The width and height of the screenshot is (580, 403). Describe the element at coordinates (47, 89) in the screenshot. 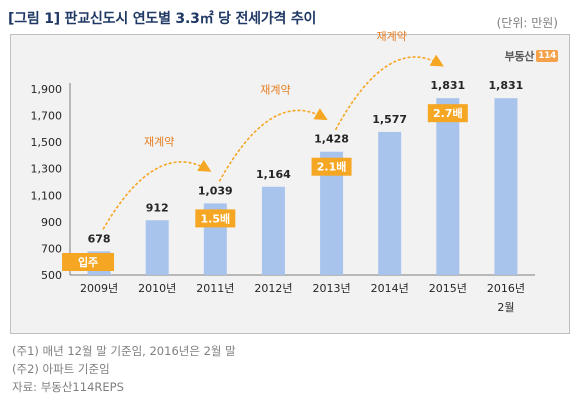

I see `y-tick-label: 1,900` at that location.